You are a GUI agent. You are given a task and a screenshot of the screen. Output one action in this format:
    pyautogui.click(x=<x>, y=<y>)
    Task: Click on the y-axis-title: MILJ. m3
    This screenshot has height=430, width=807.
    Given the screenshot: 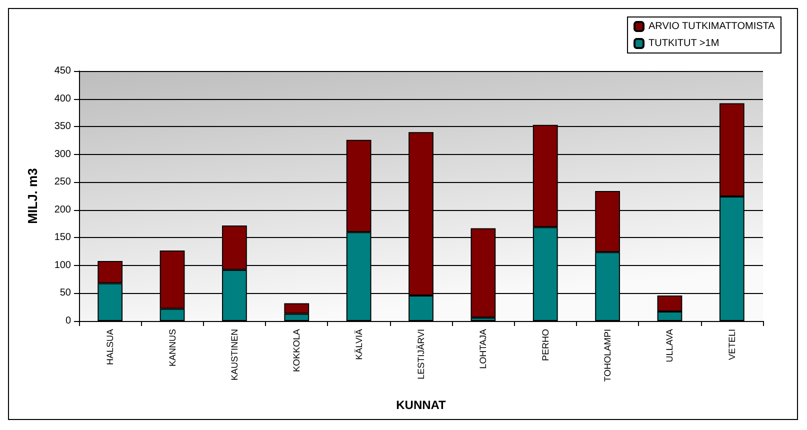 What is the action you would take?
    pyautogui.click(x=32, y=196)
    